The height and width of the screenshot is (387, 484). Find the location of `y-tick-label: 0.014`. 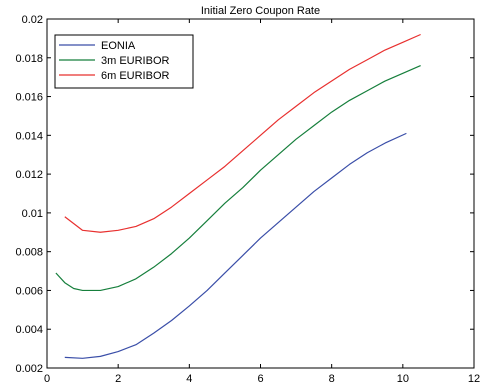

y-tick-label: 0.014 is located at coordinates (29, 136).